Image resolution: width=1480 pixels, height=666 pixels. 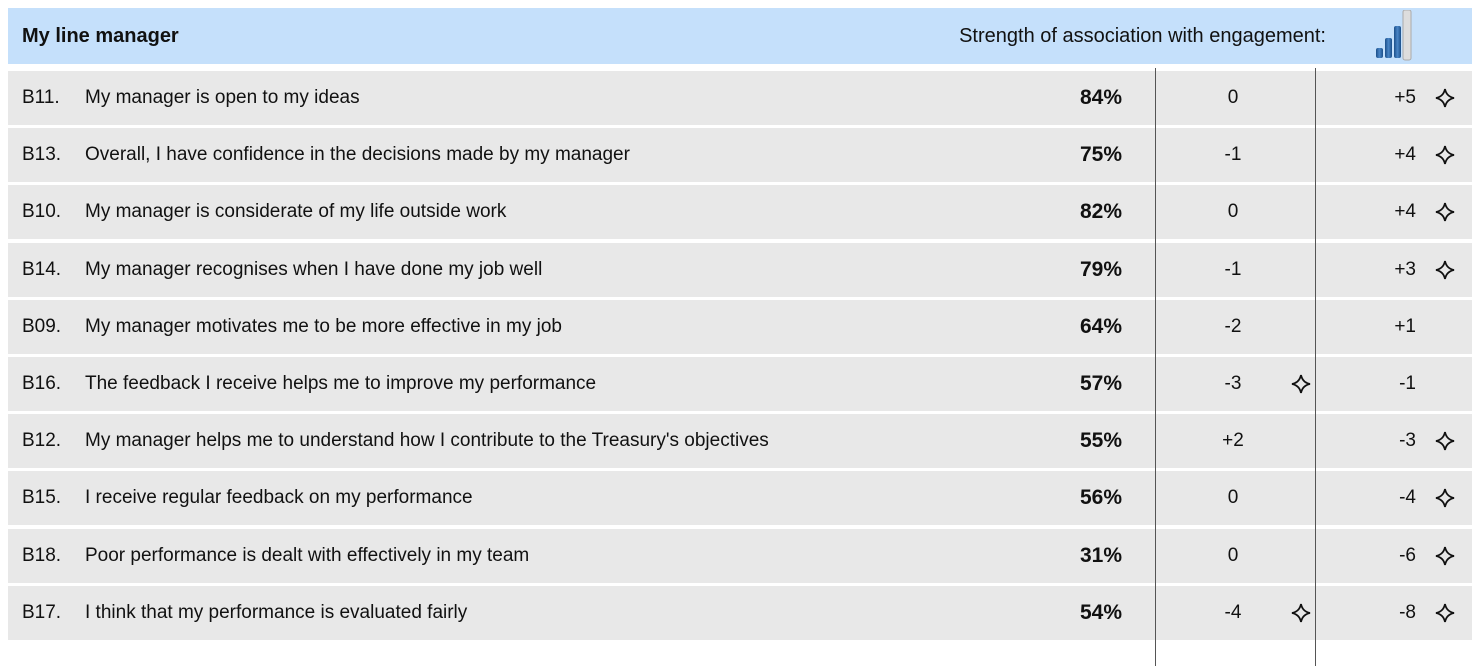 What do you see at coordinates (42, 269) in the screenshot?
I see `code: B14.` at bounding box center [42, 269].